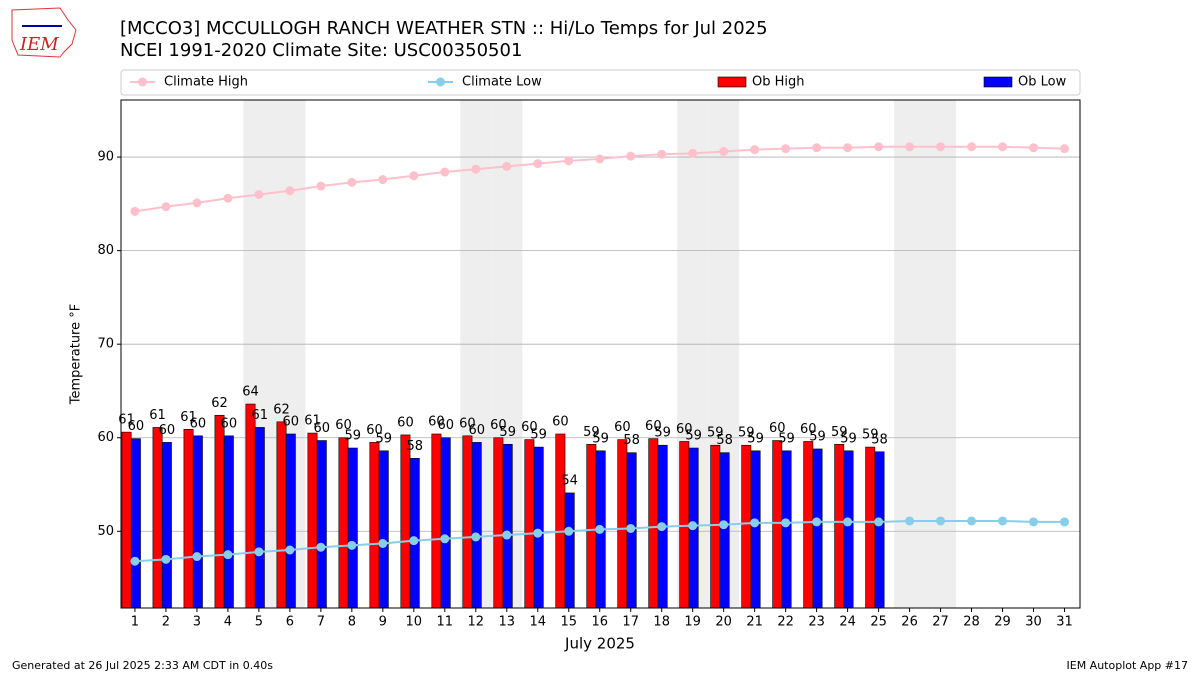  I want to click on x-tick-label: 19, so click(692, 622).